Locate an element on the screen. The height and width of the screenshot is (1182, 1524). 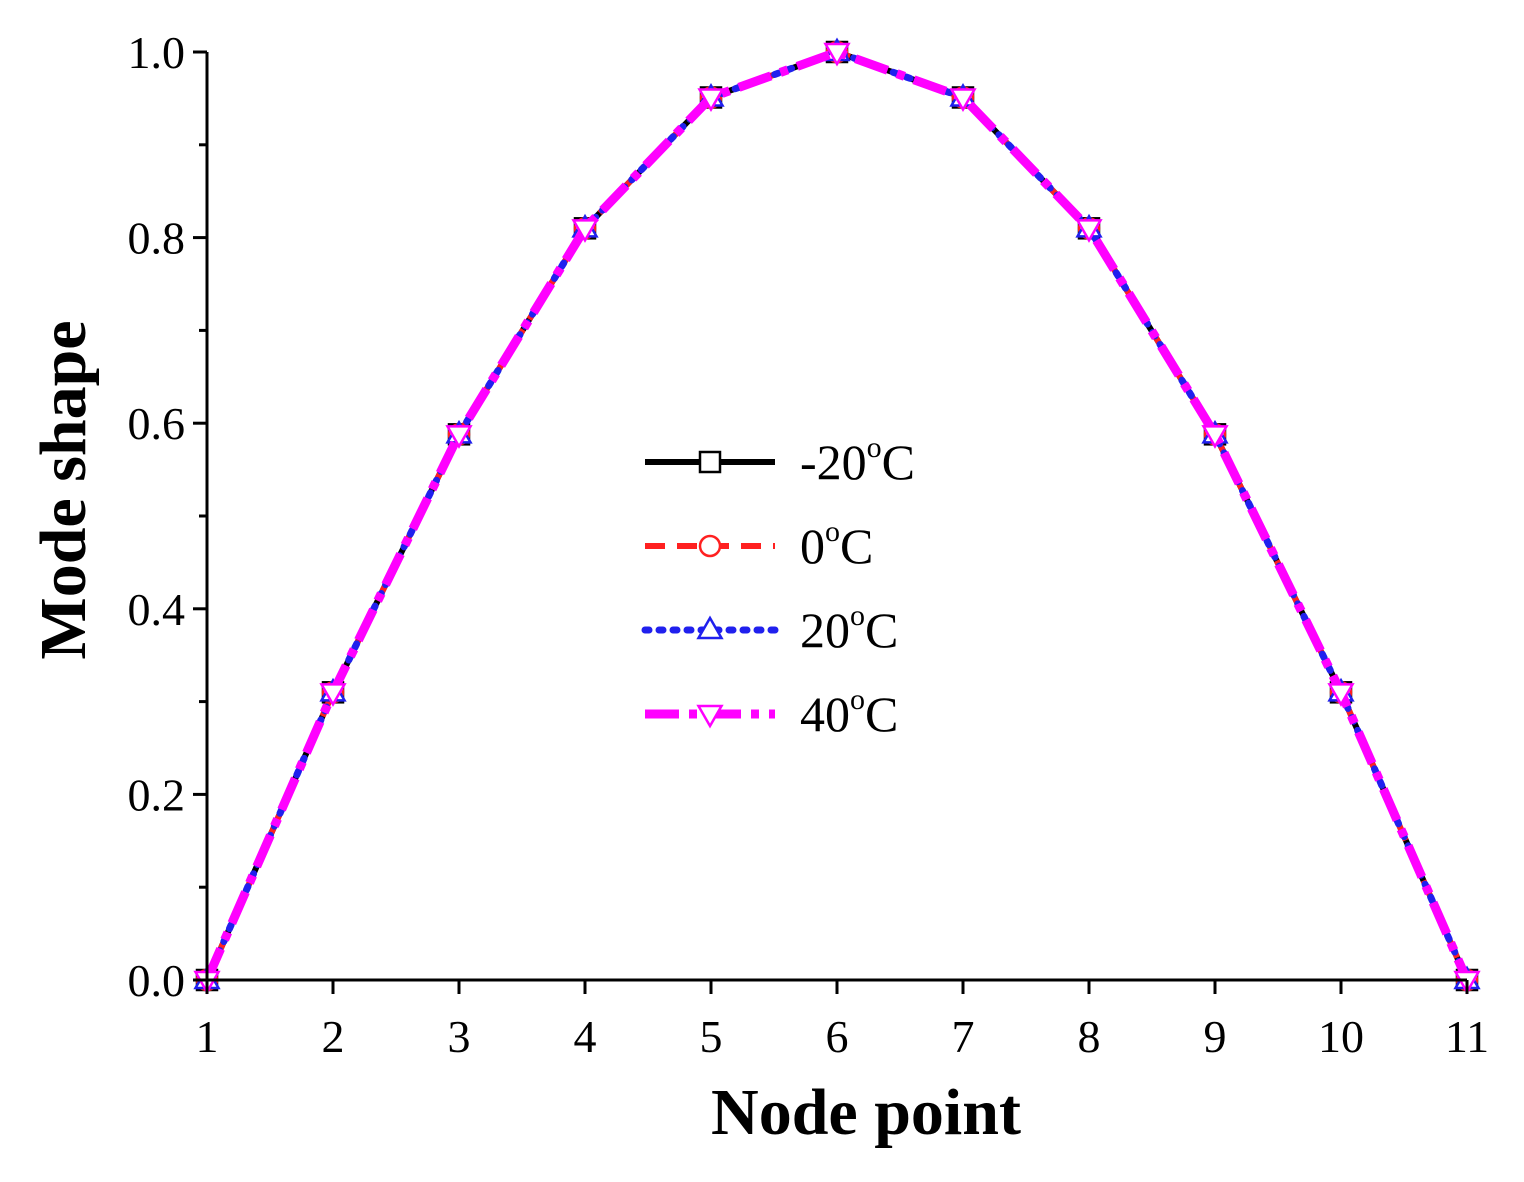
x-tick-label-10: 10 is located at coordinates (1341, 1036).